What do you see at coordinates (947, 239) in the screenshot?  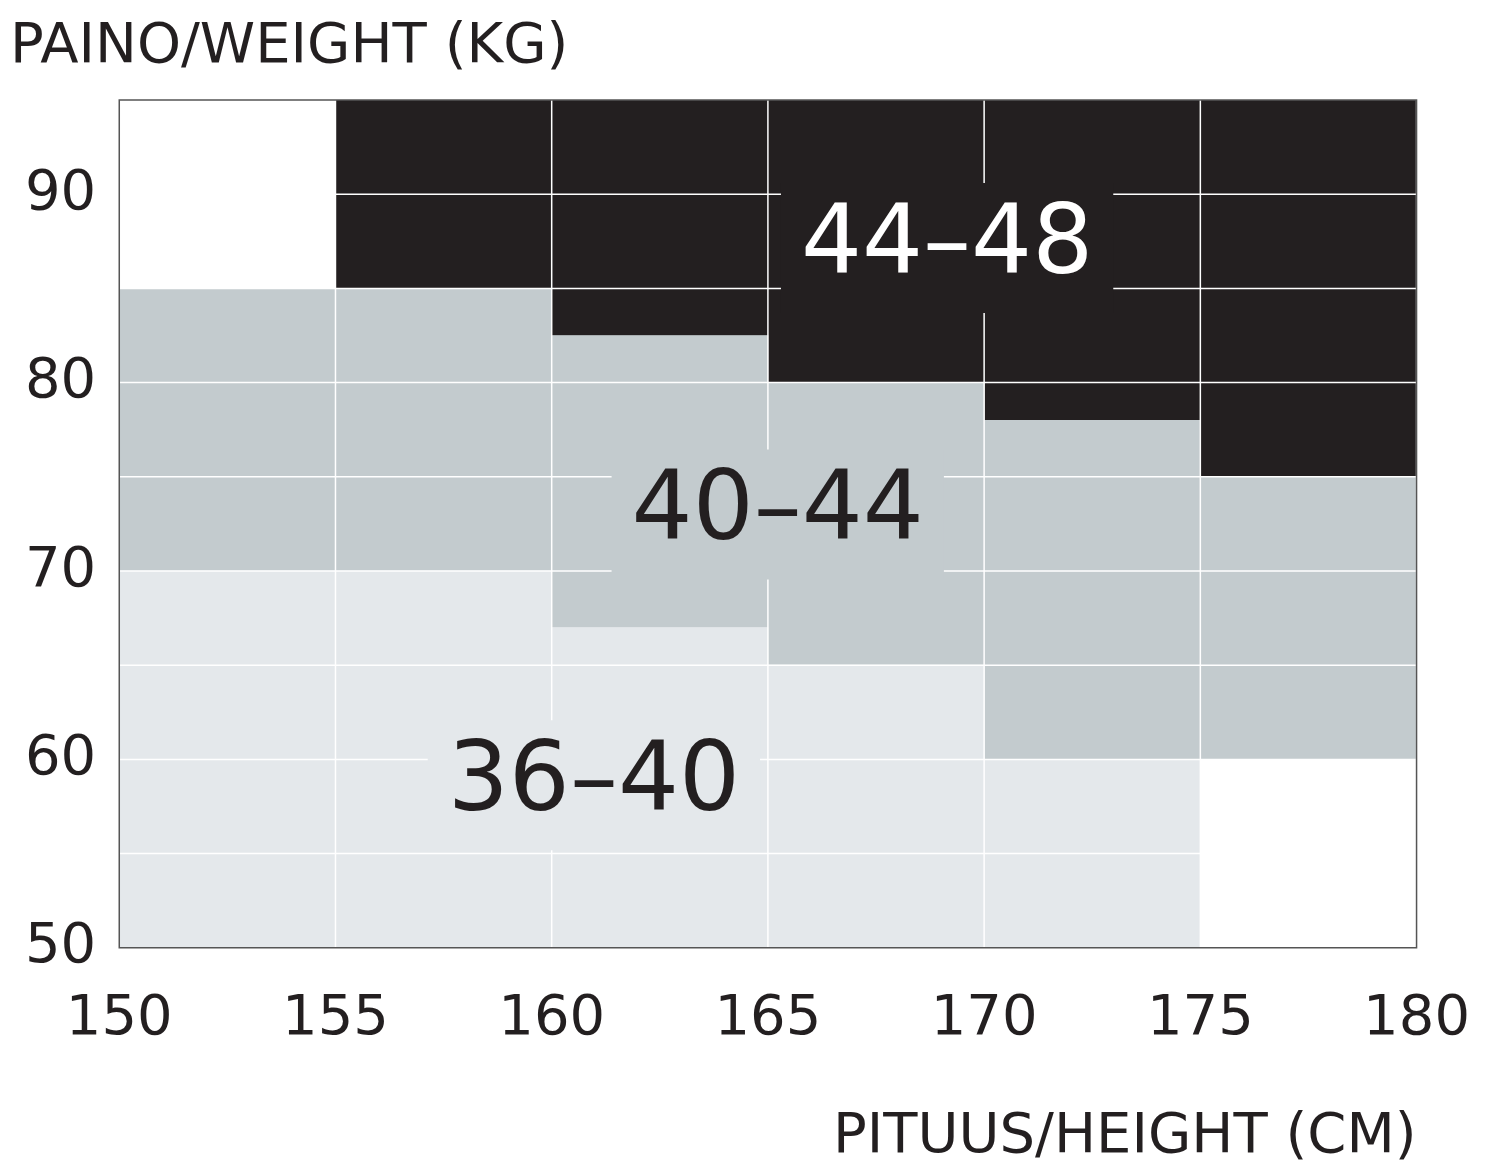 I see `series-label: 44–48` at bounding box center [947, 239].